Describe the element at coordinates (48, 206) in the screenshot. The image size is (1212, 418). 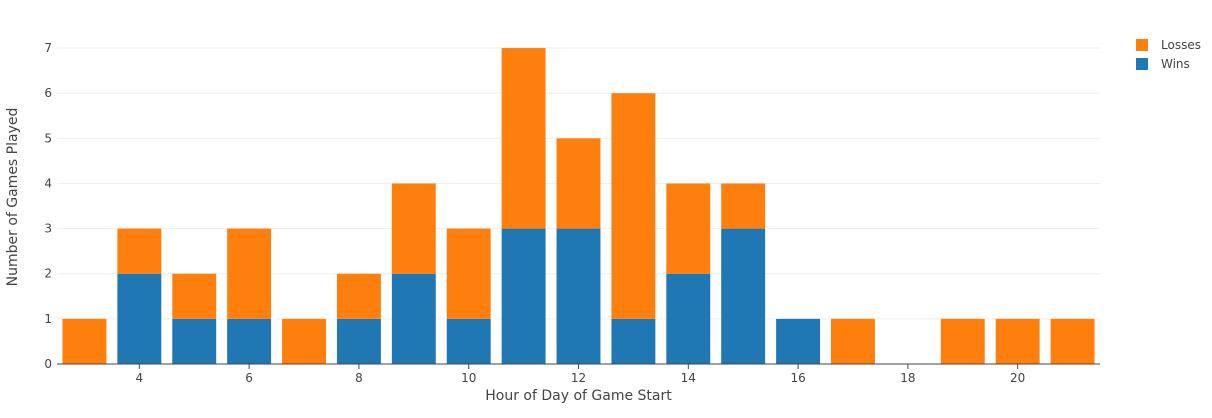
I see `y-axis-ticks: 0 1 2 3 4 5 6 7` at that location.